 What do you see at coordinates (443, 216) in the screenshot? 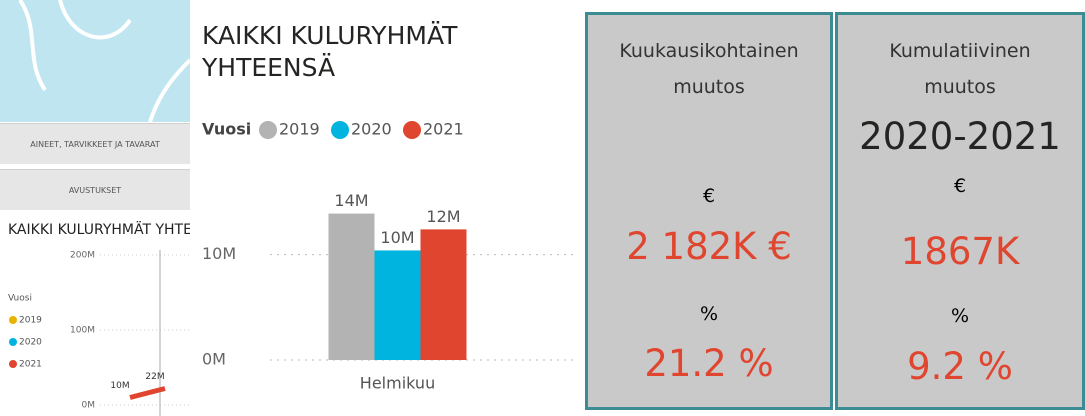
I see `data-label: 12M` at bounding box center [443, 216].